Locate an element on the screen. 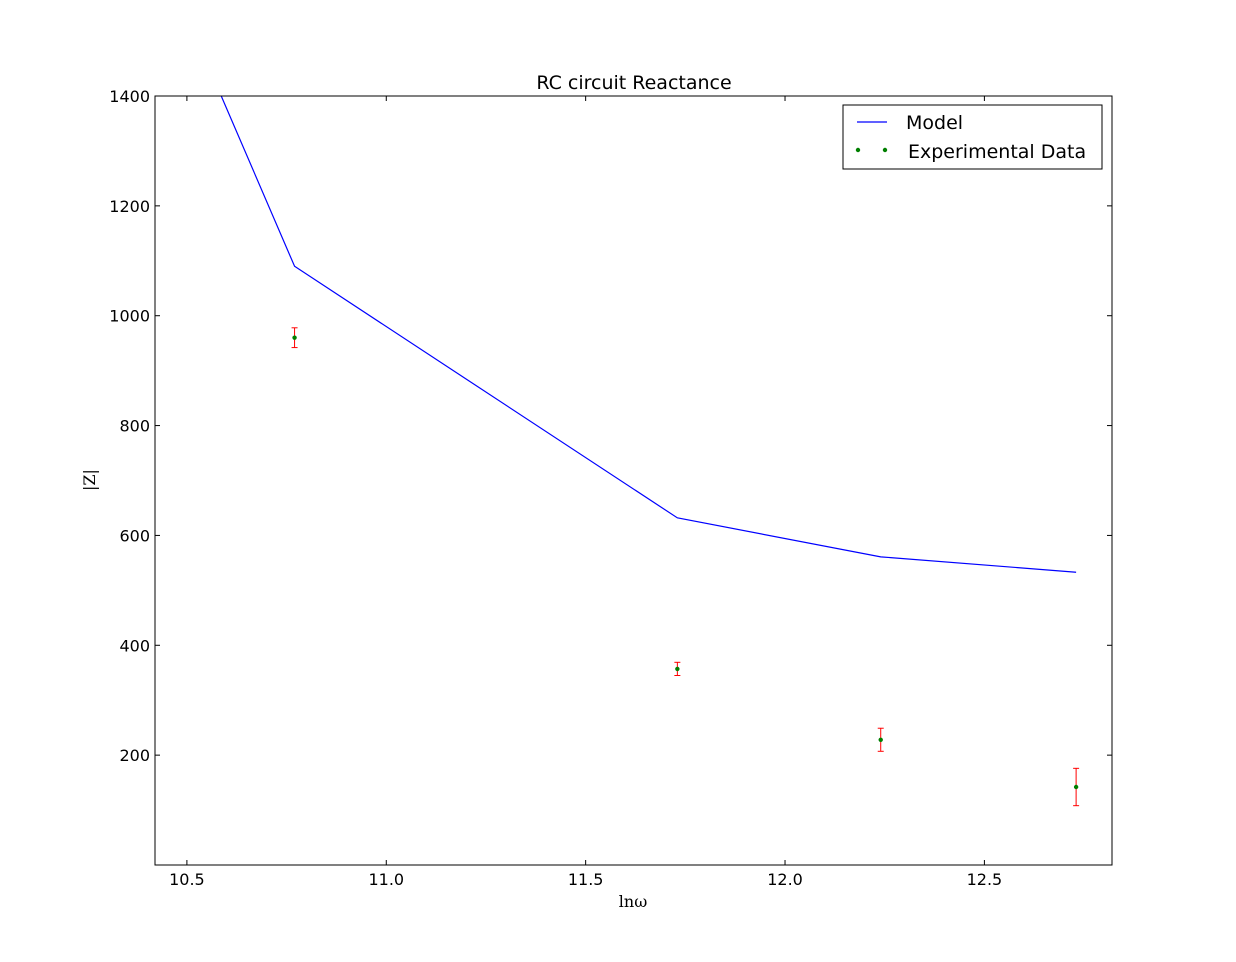  x-tick-label: 10.5 is located at coordinates (187, 879).